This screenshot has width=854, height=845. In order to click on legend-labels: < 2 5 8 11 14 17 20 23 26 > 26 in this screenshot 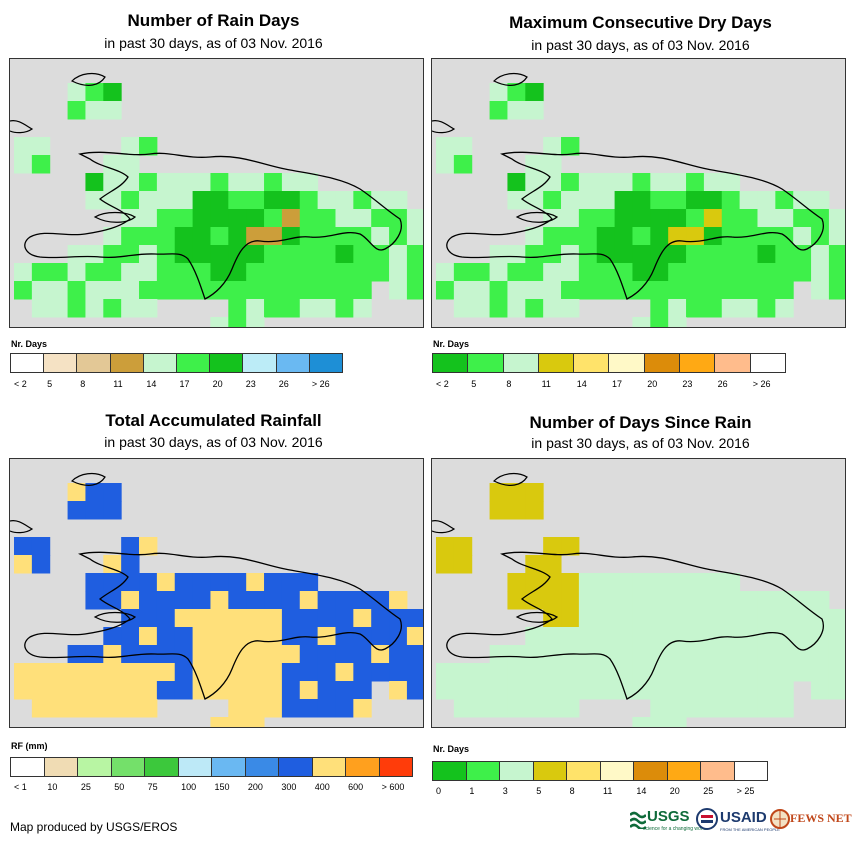, I will do `click(608, 385)`.